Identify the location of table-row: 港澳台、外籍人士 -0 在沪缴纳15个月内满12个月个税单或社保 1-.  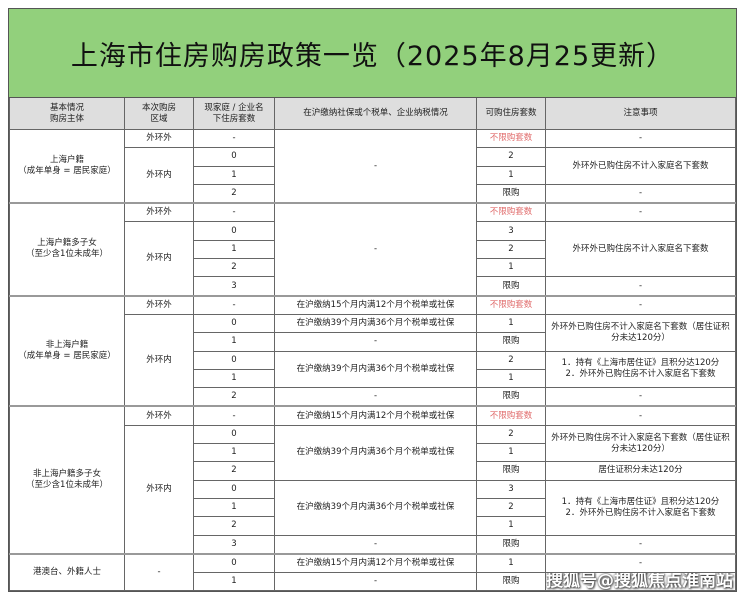
(372, 572).